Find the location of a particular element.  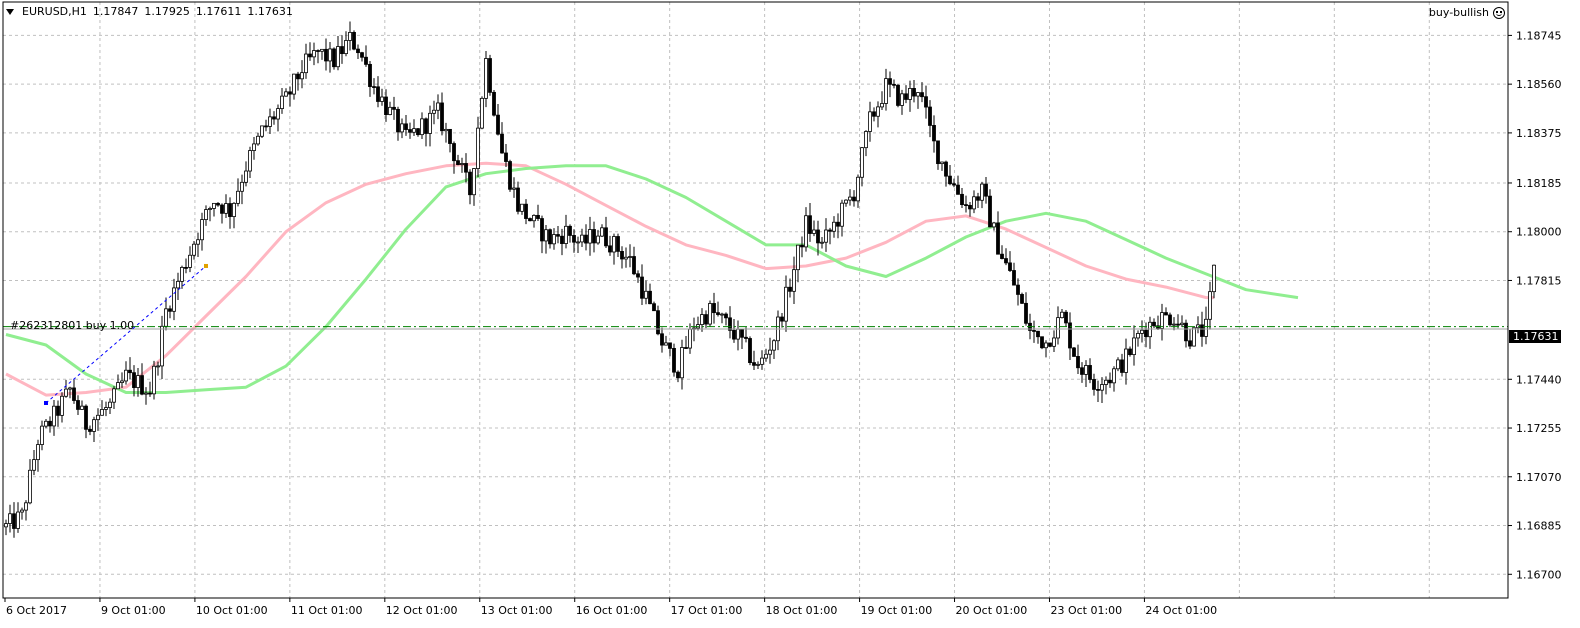

collapse-triangle-icon is located at coordinates (10, 11).